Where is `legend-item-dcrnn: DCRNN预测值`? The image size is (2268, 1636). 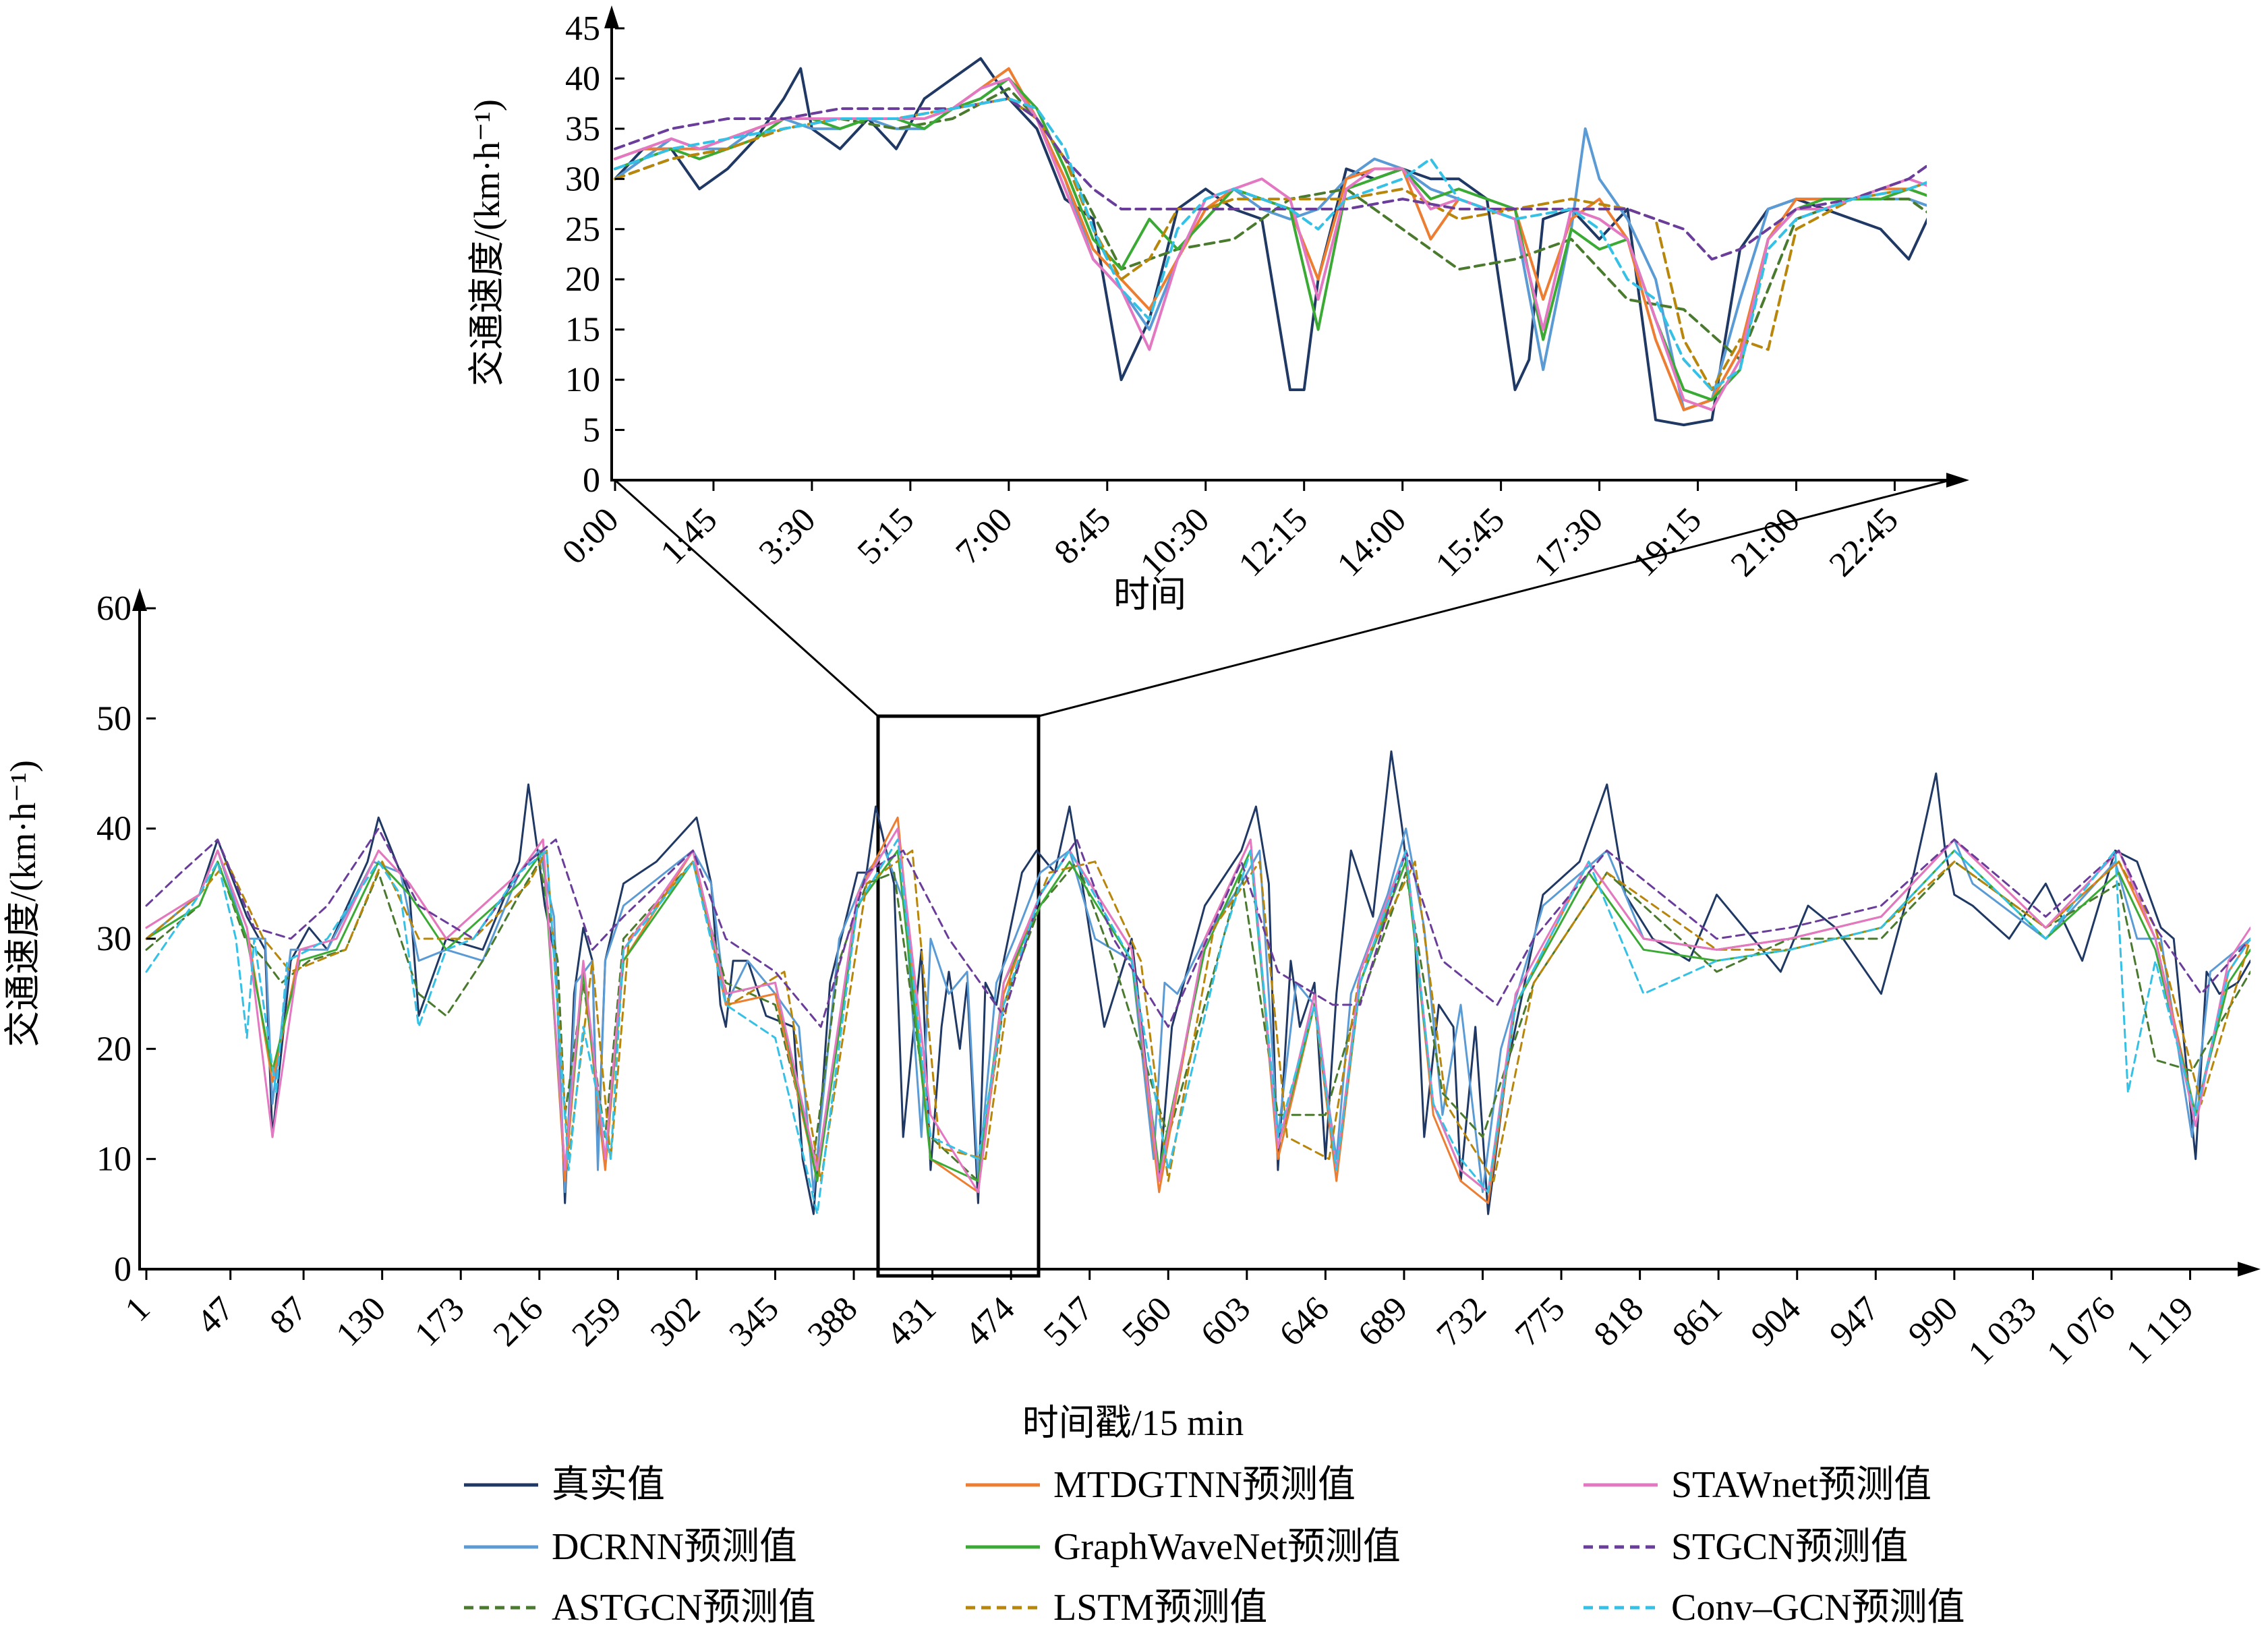
legend-item-dcrnn: DCRNN预测值 is located at coordinates (630, 1547).